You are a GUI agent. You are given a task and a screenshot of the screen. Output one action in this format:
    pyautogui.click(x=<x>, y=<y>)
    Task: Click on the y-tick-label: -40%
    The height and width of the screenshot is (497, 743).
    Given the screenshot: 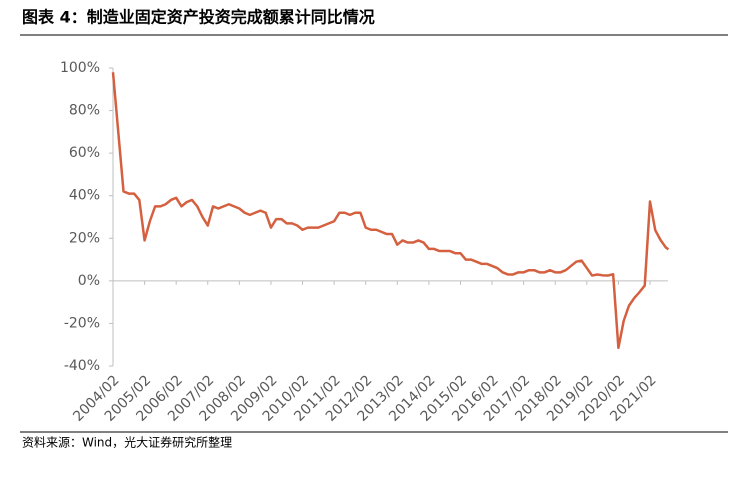 What is the action you would take?
    pyautogui.click(x=82, y=366)
    